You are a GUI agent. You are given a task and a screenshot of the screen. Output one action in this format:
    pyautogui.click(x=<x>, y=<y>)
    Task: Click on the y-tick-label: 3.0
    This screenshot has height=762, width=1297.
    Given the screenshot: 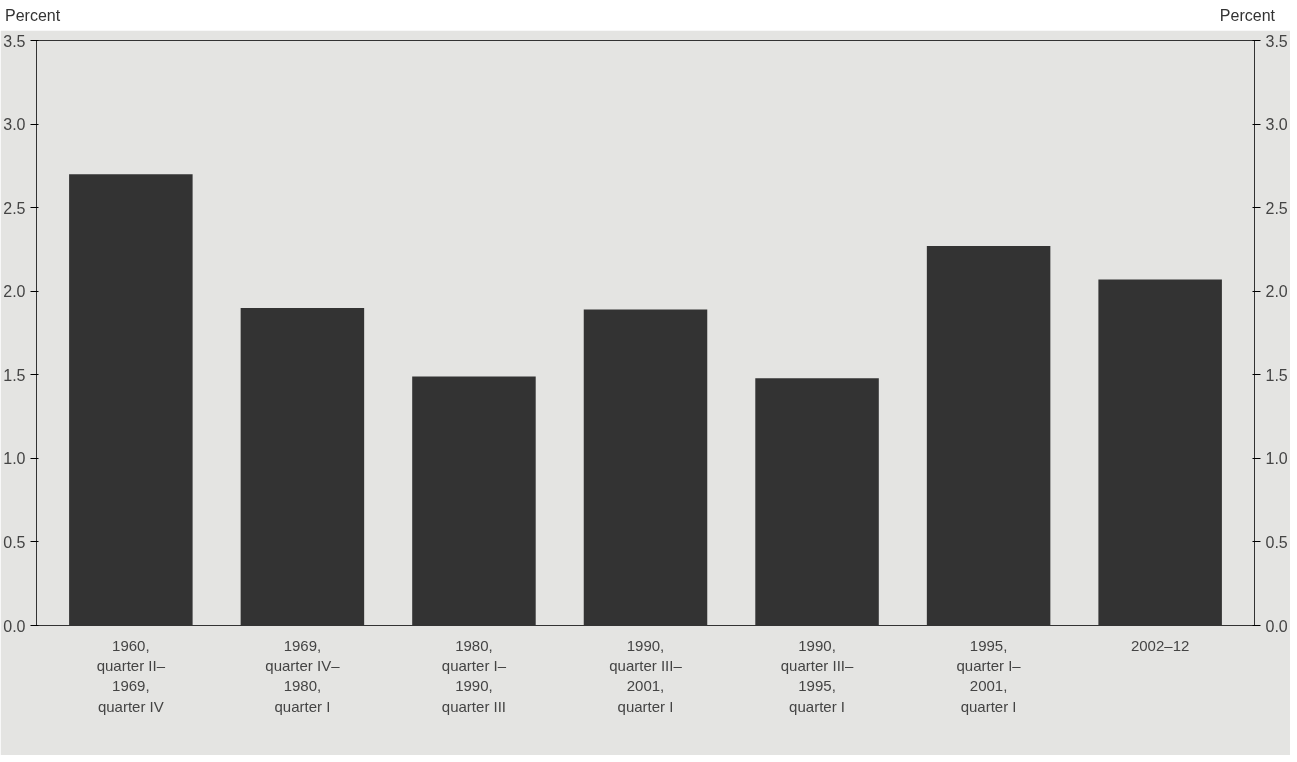 What is the action you would take?
    pyautogui.click(x=14, y=125)
    